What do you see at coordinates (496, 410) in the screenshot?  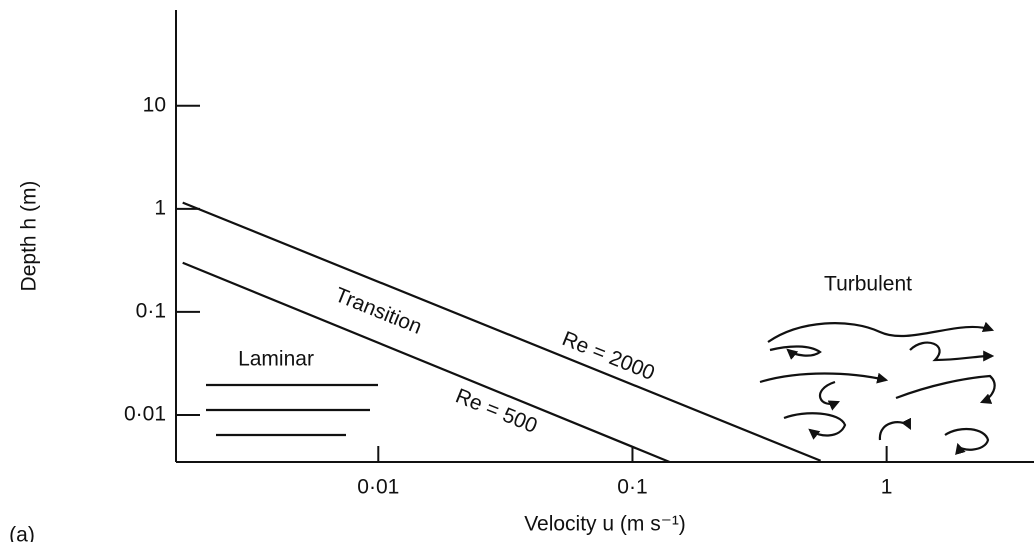 I see `series-label: Re = 500` at bounding box center [496, 410].